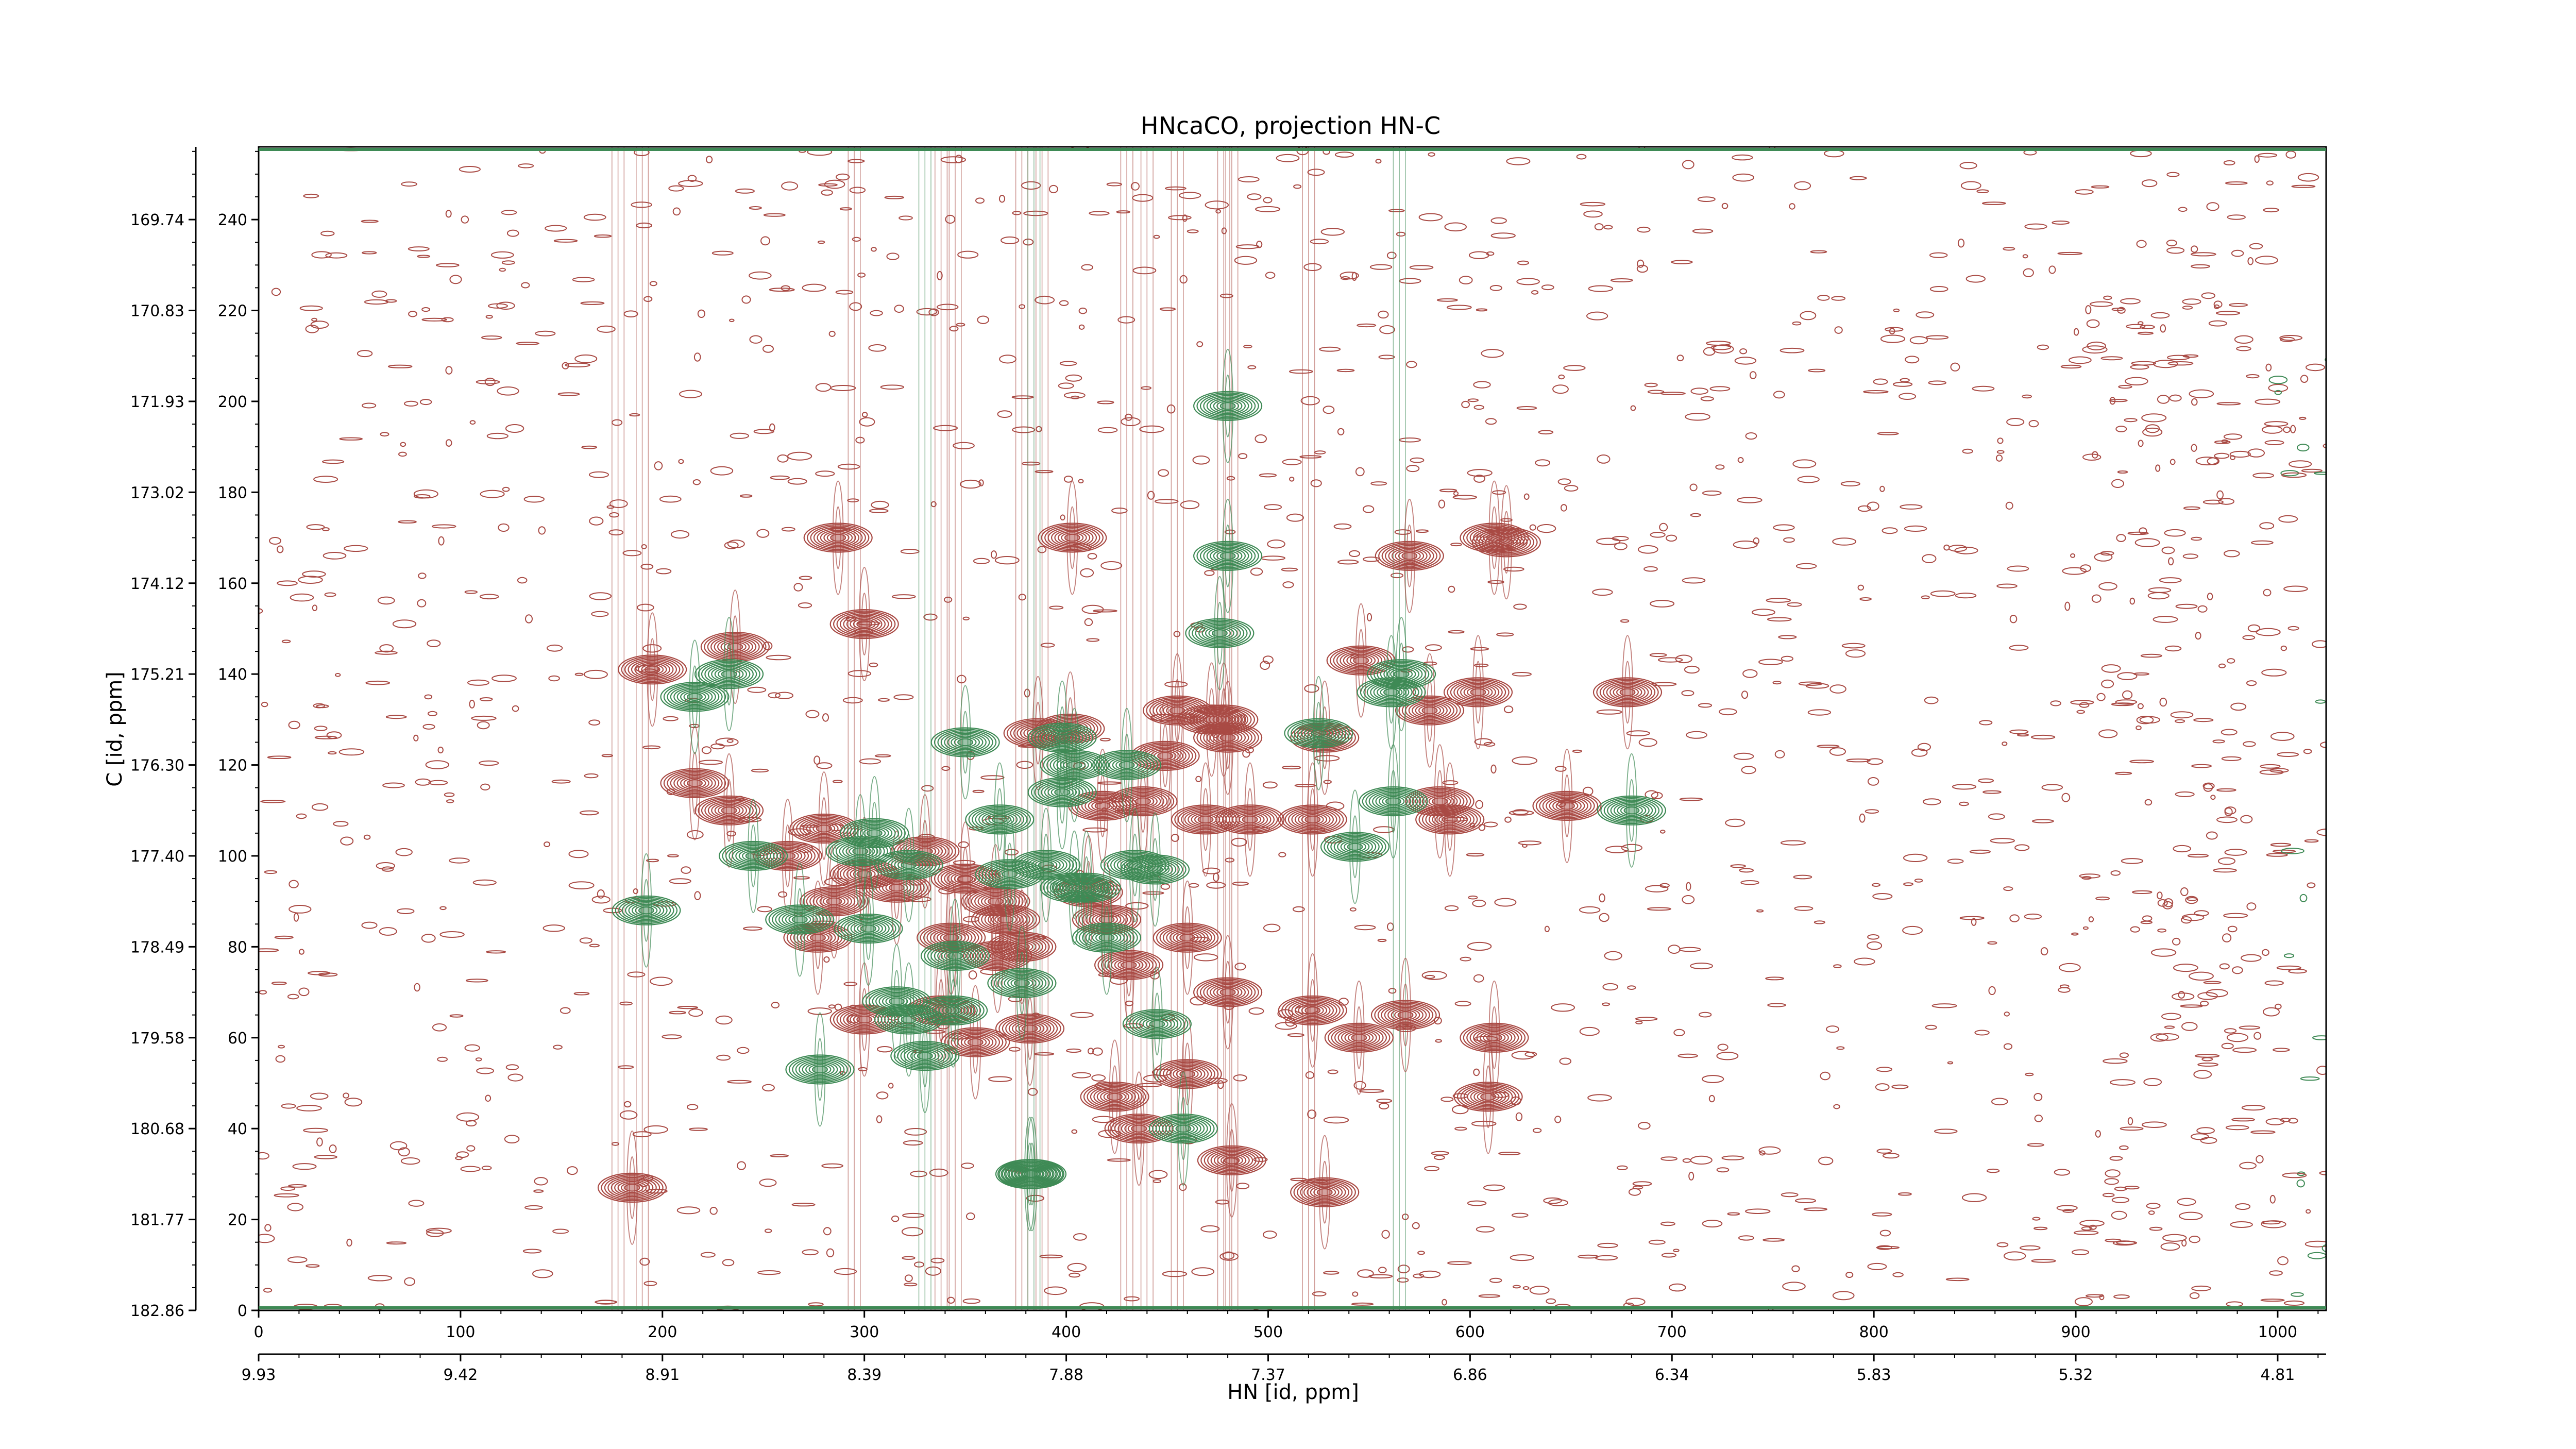  What do you see at coordinates (1293, 1392) in the screenshot?
I see `x-axis-label: HN [id, ppm]` at bounding box center [1293, 1392].